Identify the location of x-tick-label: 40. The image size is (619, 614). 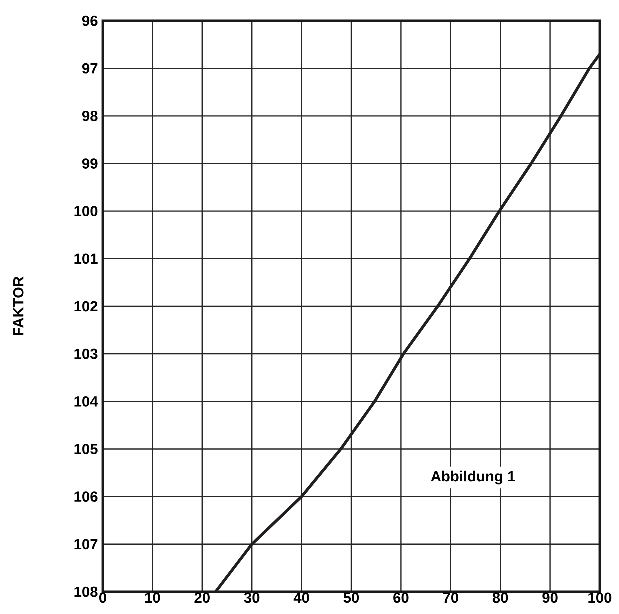
(302, 598).